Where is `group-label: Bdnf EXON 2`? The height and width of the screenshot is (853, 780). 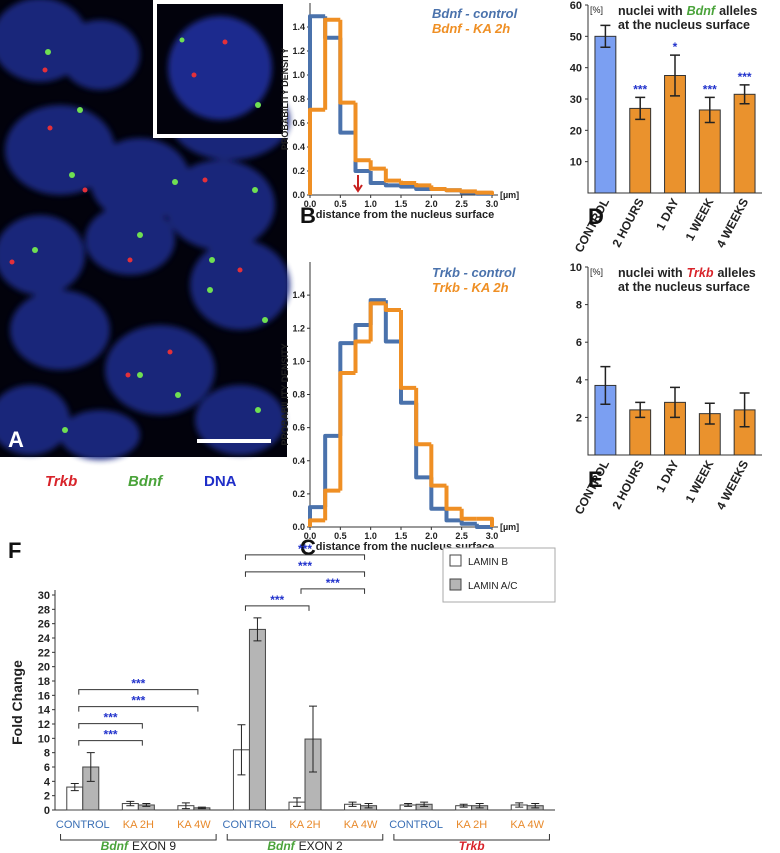
group-label: Bdnf EXON 2 is located at coordinates (305, 846).